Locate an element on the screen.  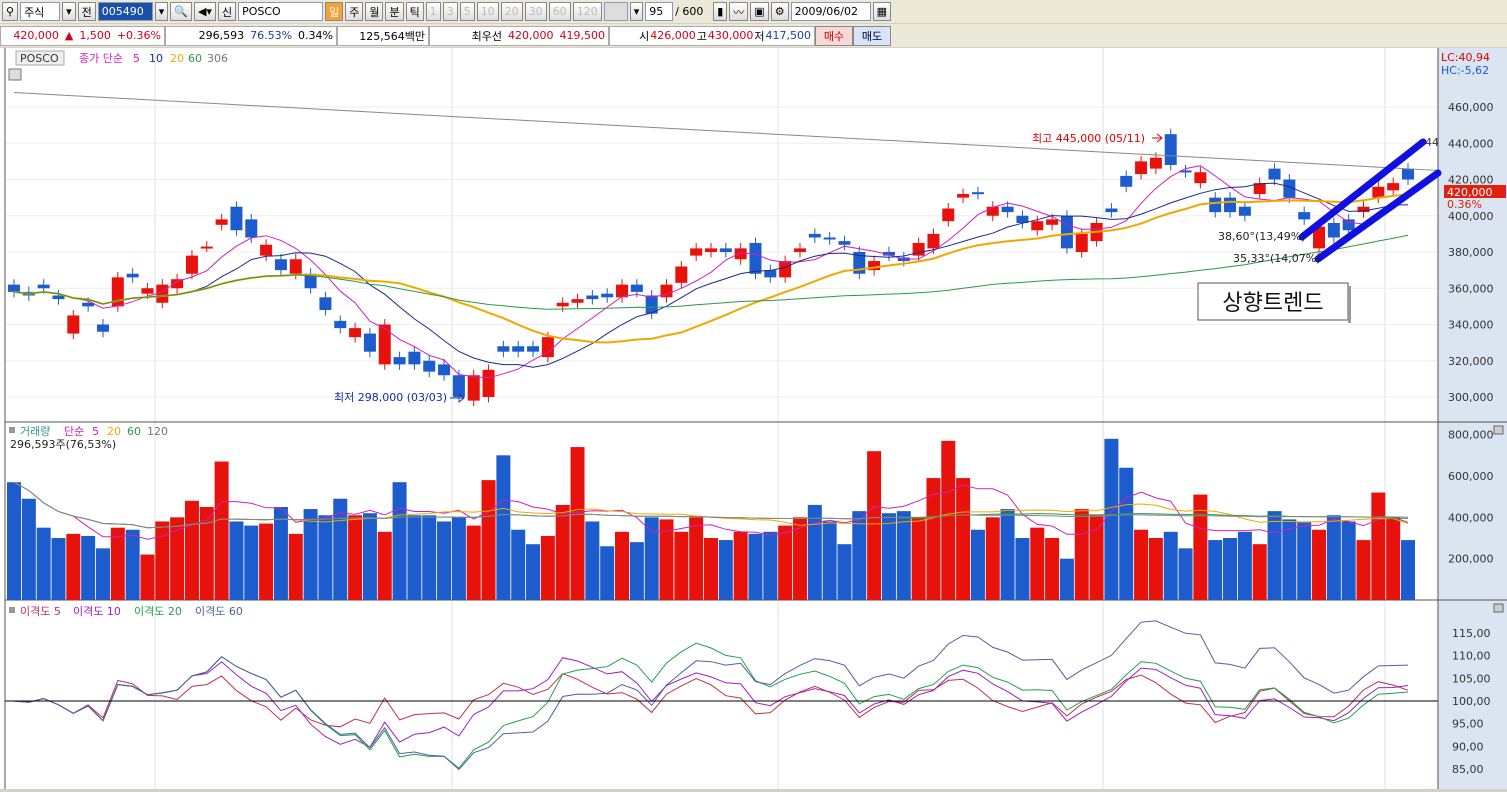
trend-box-shadow is located at coordinates (1349, 304).